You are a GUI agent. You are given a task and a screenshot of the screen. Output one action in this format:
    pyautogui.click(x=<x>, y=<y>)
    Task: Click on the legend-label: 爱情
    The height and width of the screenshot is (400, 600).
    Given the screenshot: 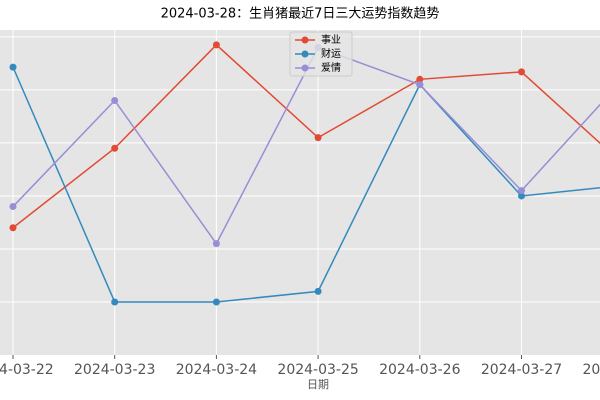 What is the action you would take?
    pyautogui.click(x=331, y=67)
    